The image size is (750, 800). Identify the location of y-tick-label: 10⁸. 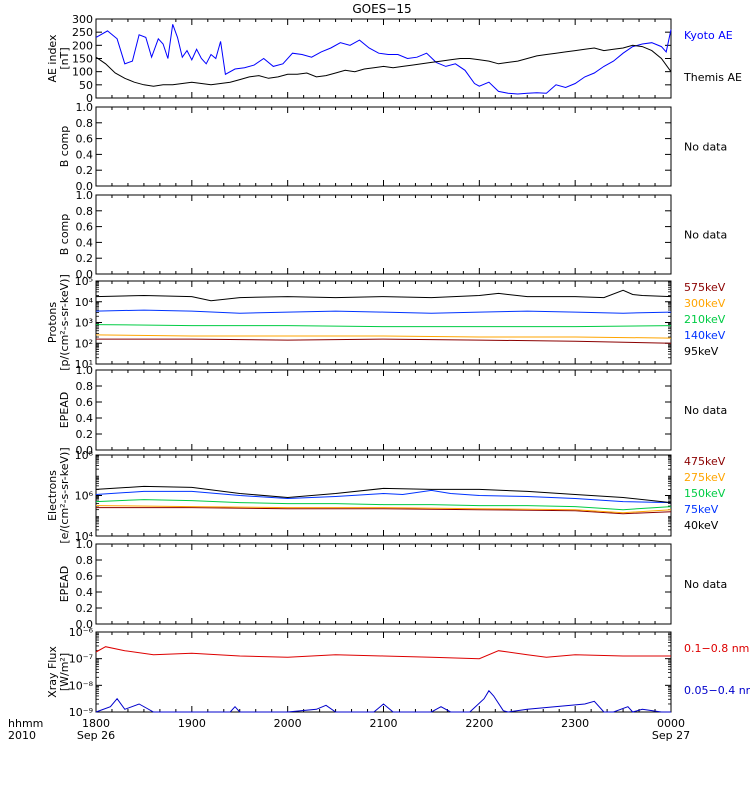
(84, 455).